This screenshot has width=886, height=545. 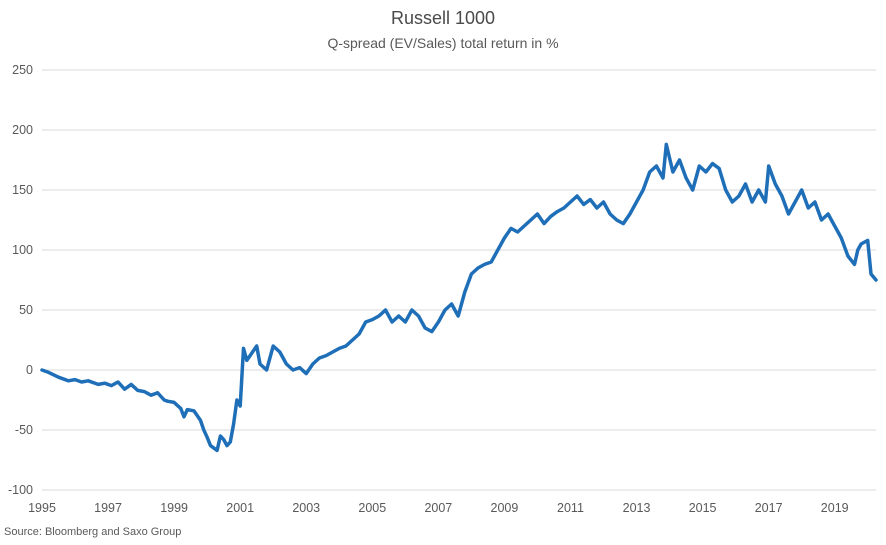 What do you see at coordinates (24, 430) in the screenshot?
I see `y-tick-label: -50` at bounding box center [24, 430].